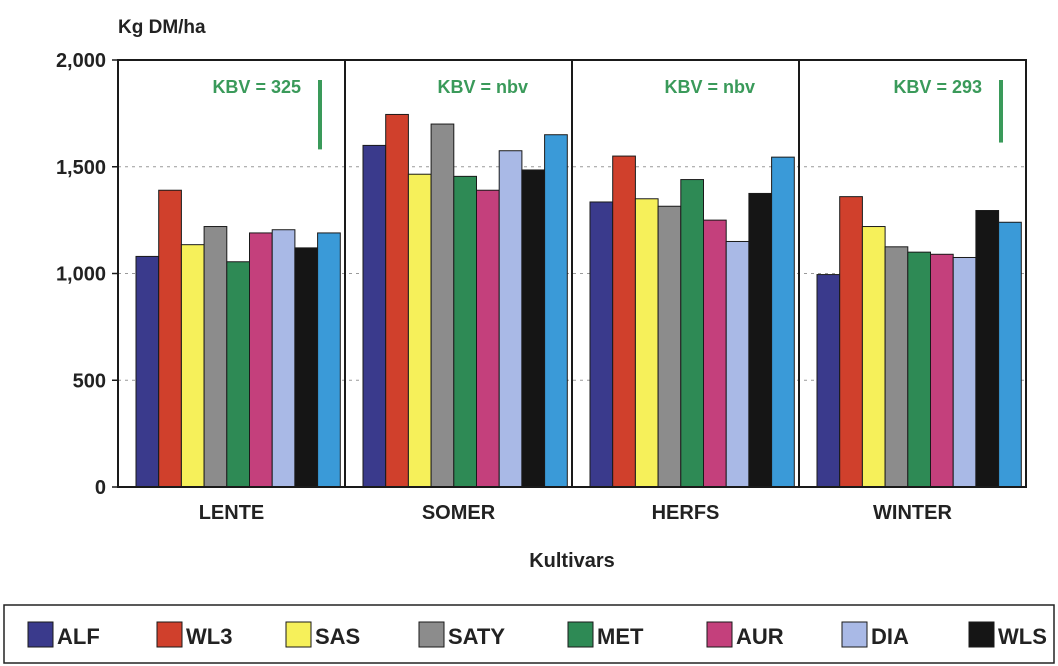 The image size is (1058, 666). Describe the element at coordinates (419, 330) in the screenshot. I see `bar-sas-somer` at that location.